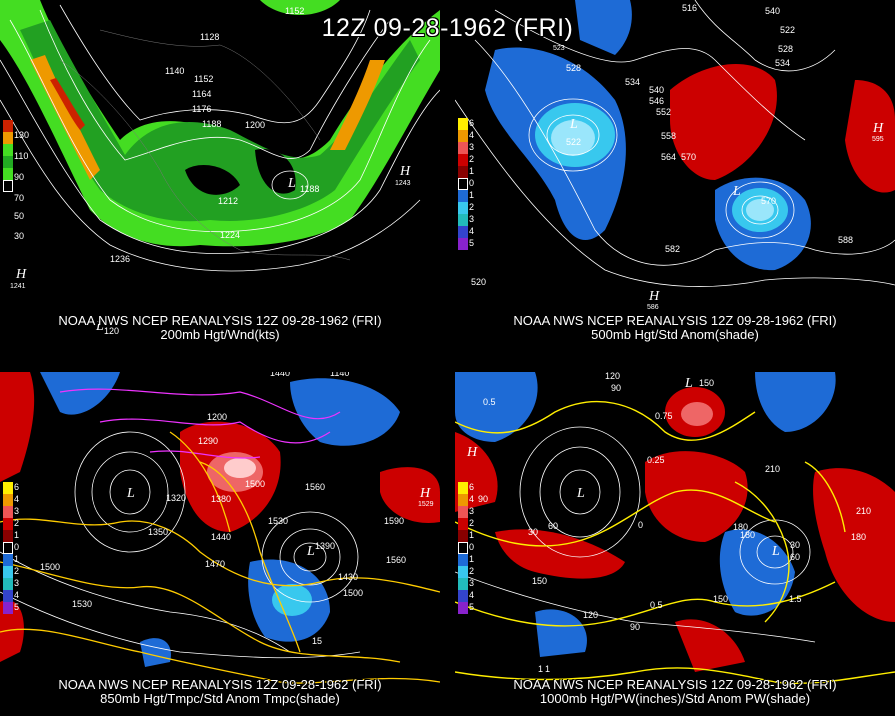  What do you see at coordinates (221, 537) in the screenshot?
I see `clabel: 1440` at bounding box center [221, 537].